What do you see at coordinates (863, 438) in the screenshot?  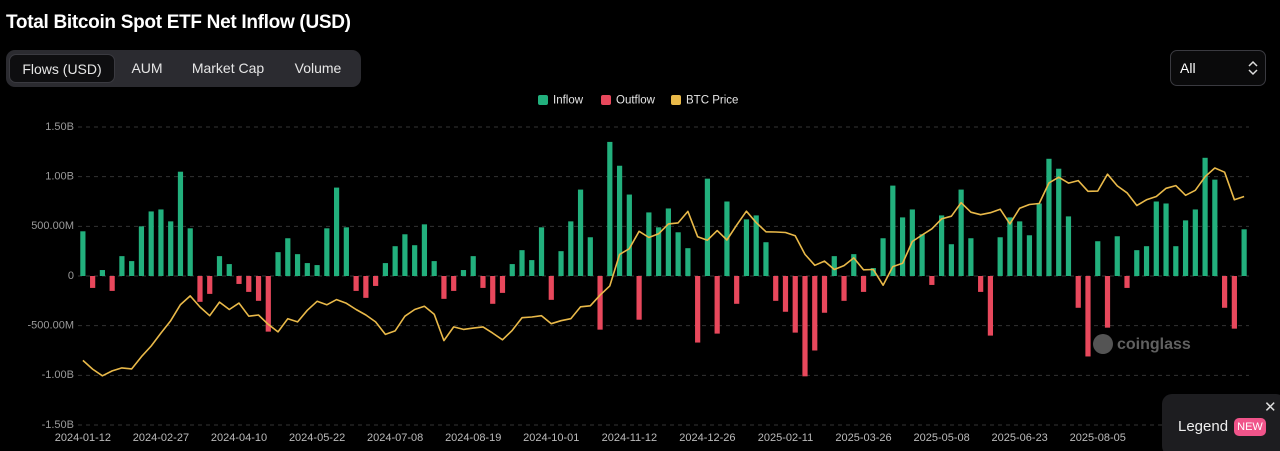 I see `x-tick-label: 2025-03-26` at bounding box center [863, 438].